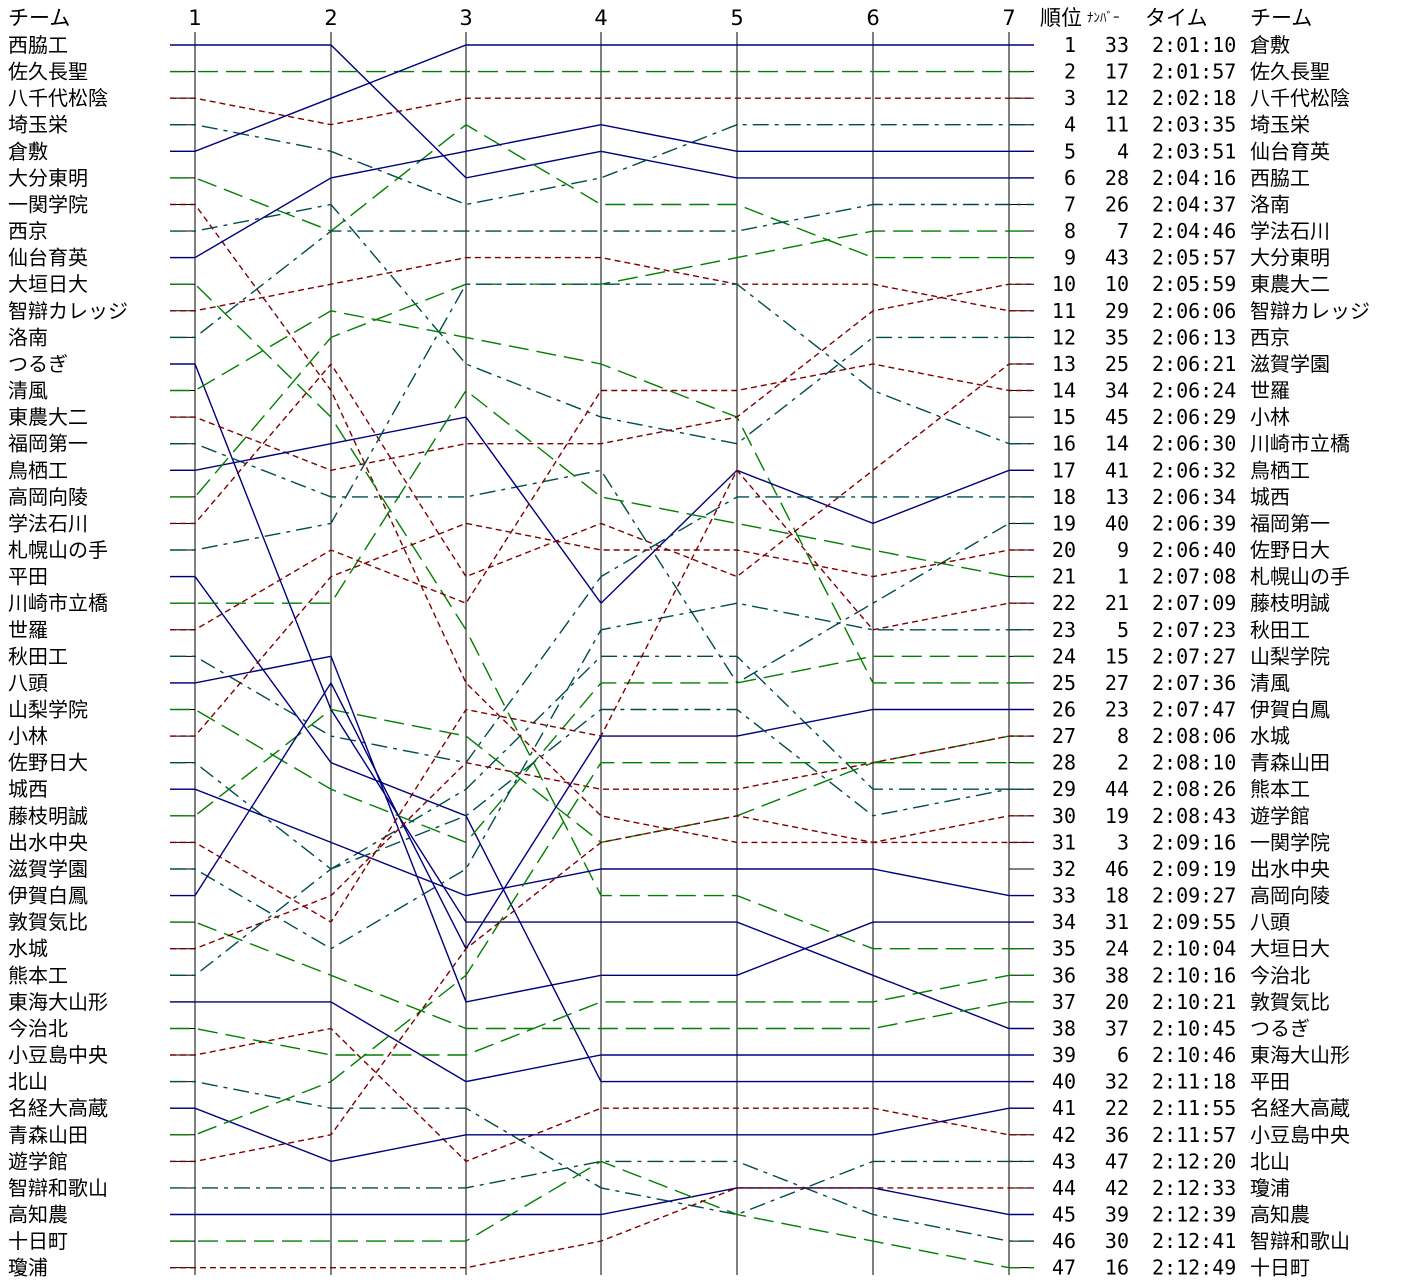  What do you see at coordinates (1070, 231) in the screenshot?
I see `result-rank: 8` at bounding box center [1070, 231].